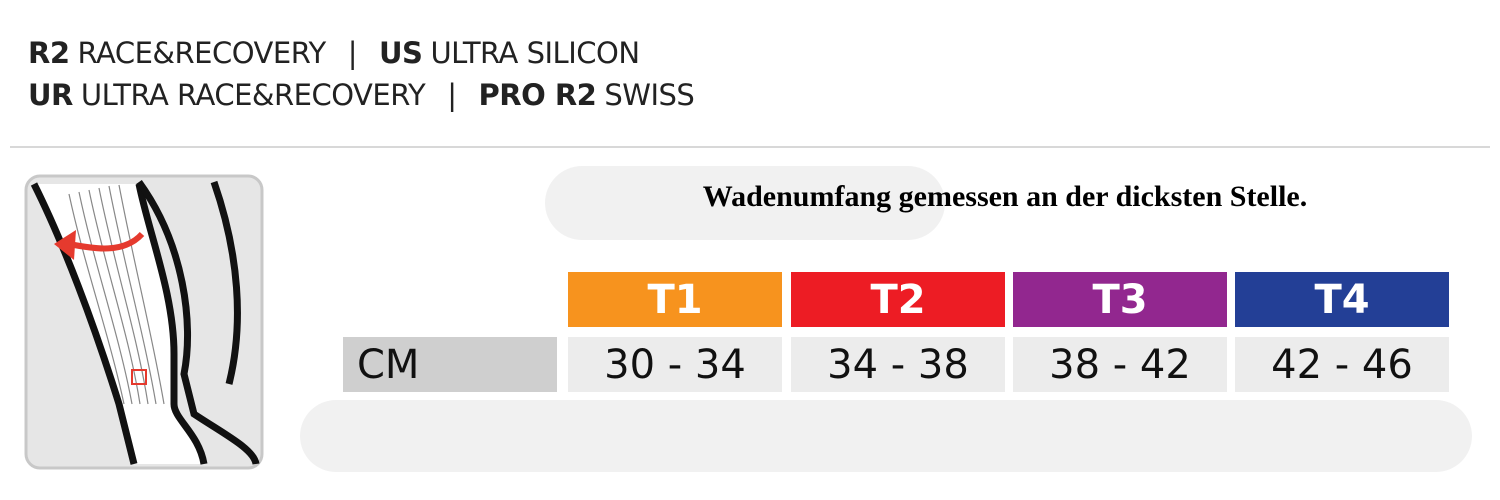 This screenshot has width=1500, height=500. Describe the element at coordinates (1120, 364) in the screenshot. I see `size-range: 38 - 42` at that location.